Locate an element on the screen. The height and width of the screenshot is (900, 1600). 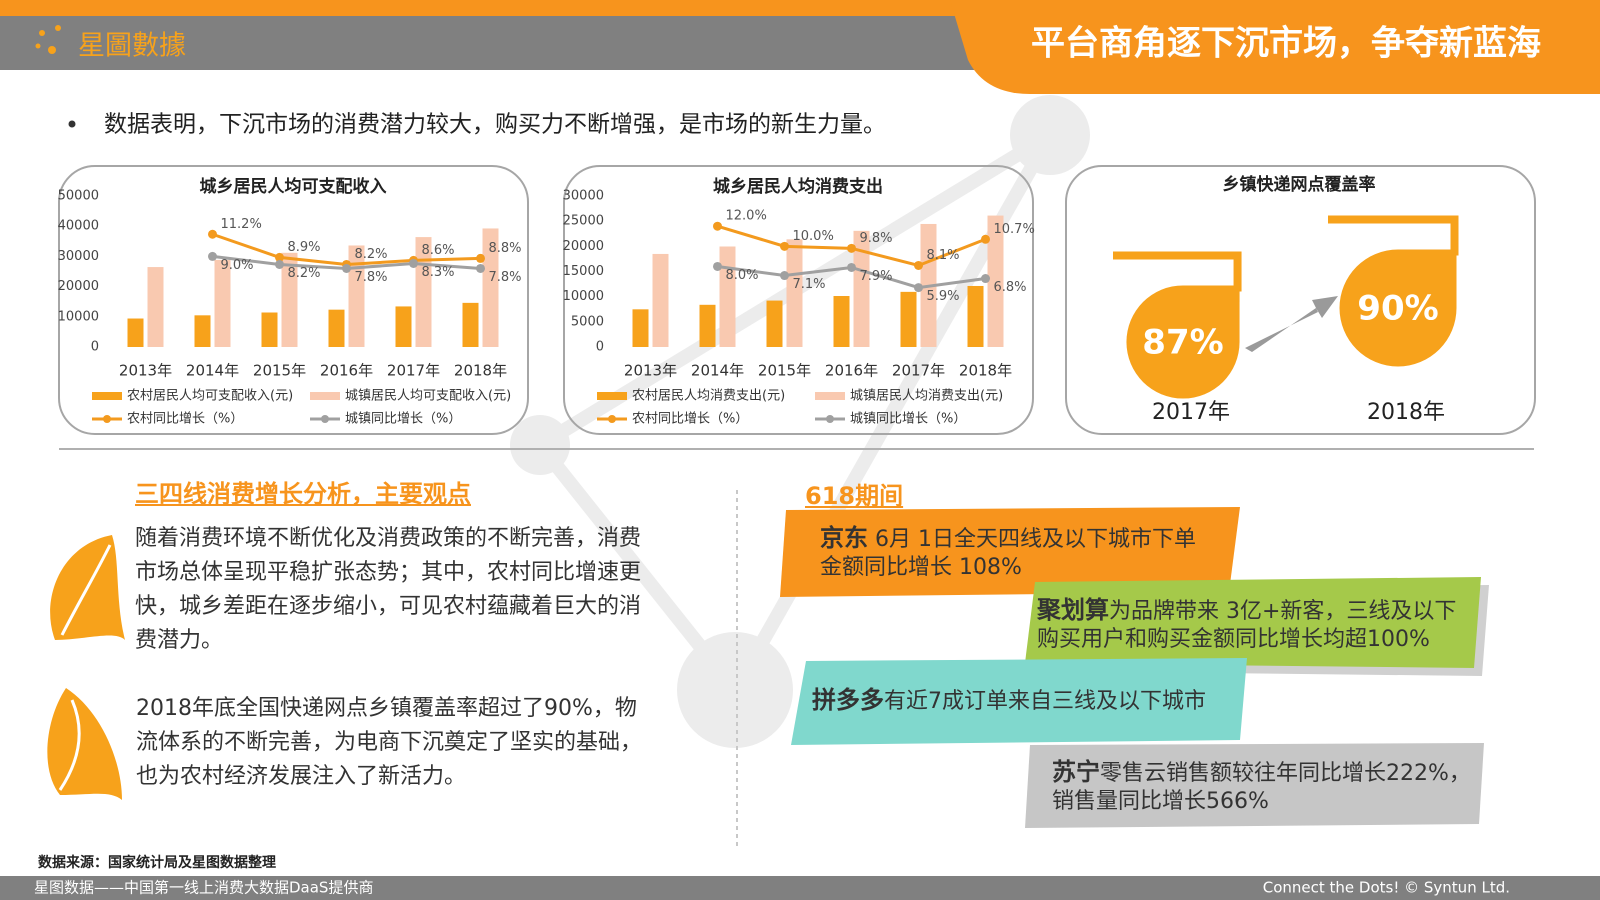
event-item: 苏宁零售云销售额较往年同比增长222%，销售量同比增长566% is located at coordinates (1268, 787).